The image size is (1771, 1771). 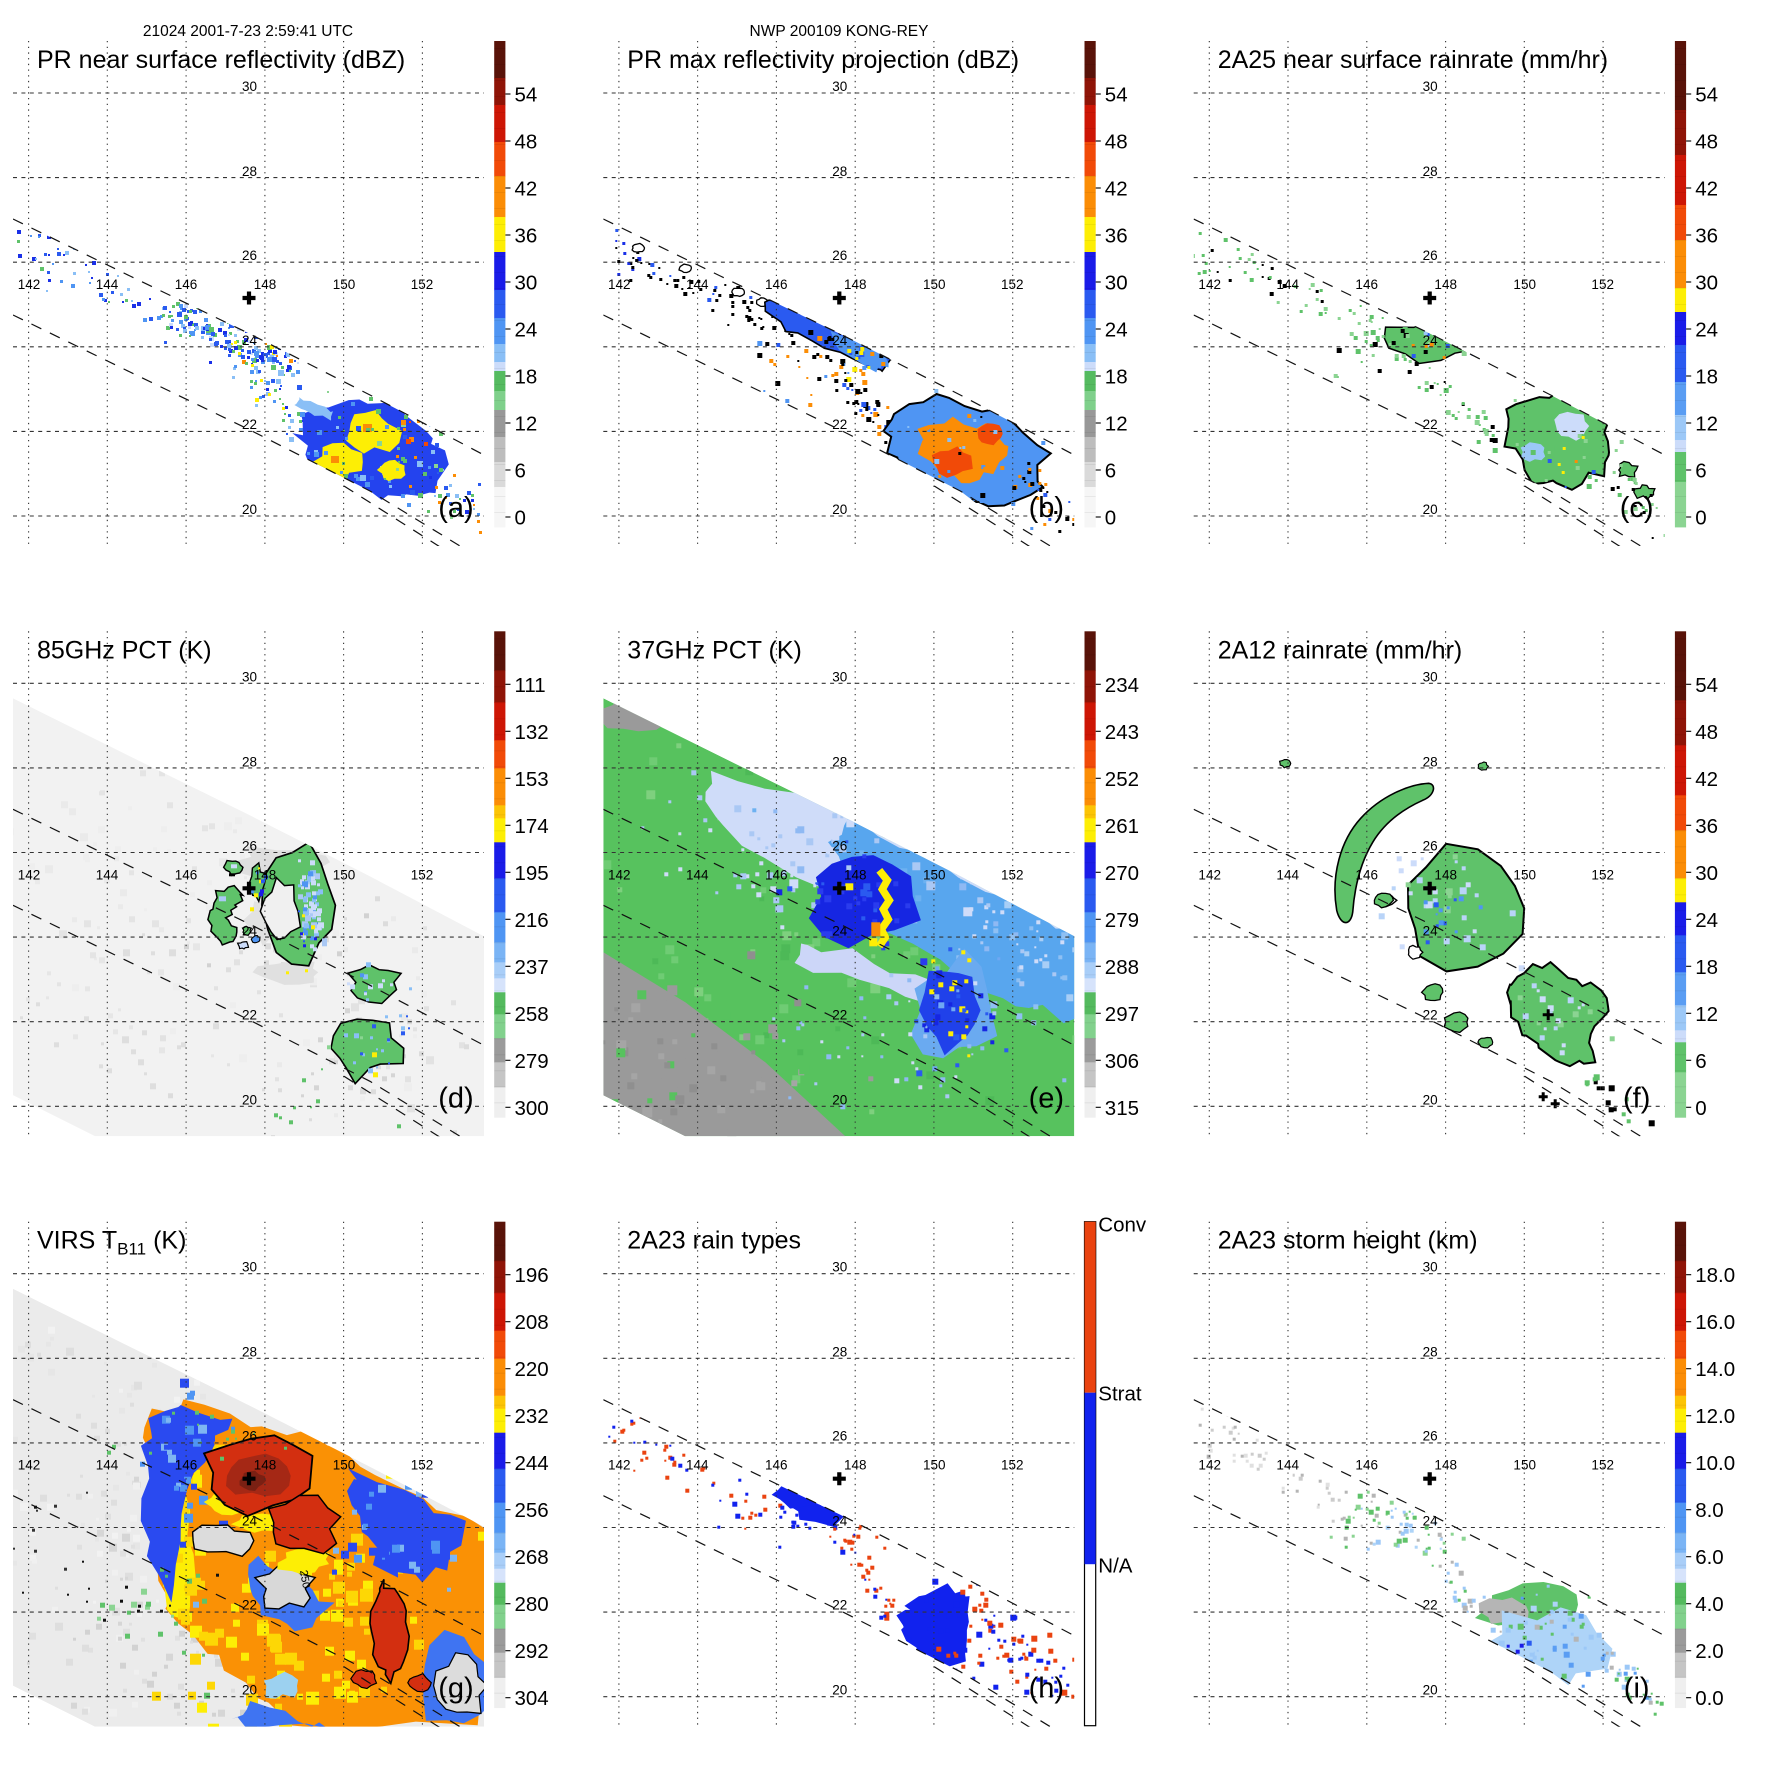 What do you see at coordinates (1413, 60) in the screenshot?
I see `svg-text:2A25 near surface rainrate (mm: 2A25 near surface rainrate (mm/hr)` at bounding box center [1413, 60].